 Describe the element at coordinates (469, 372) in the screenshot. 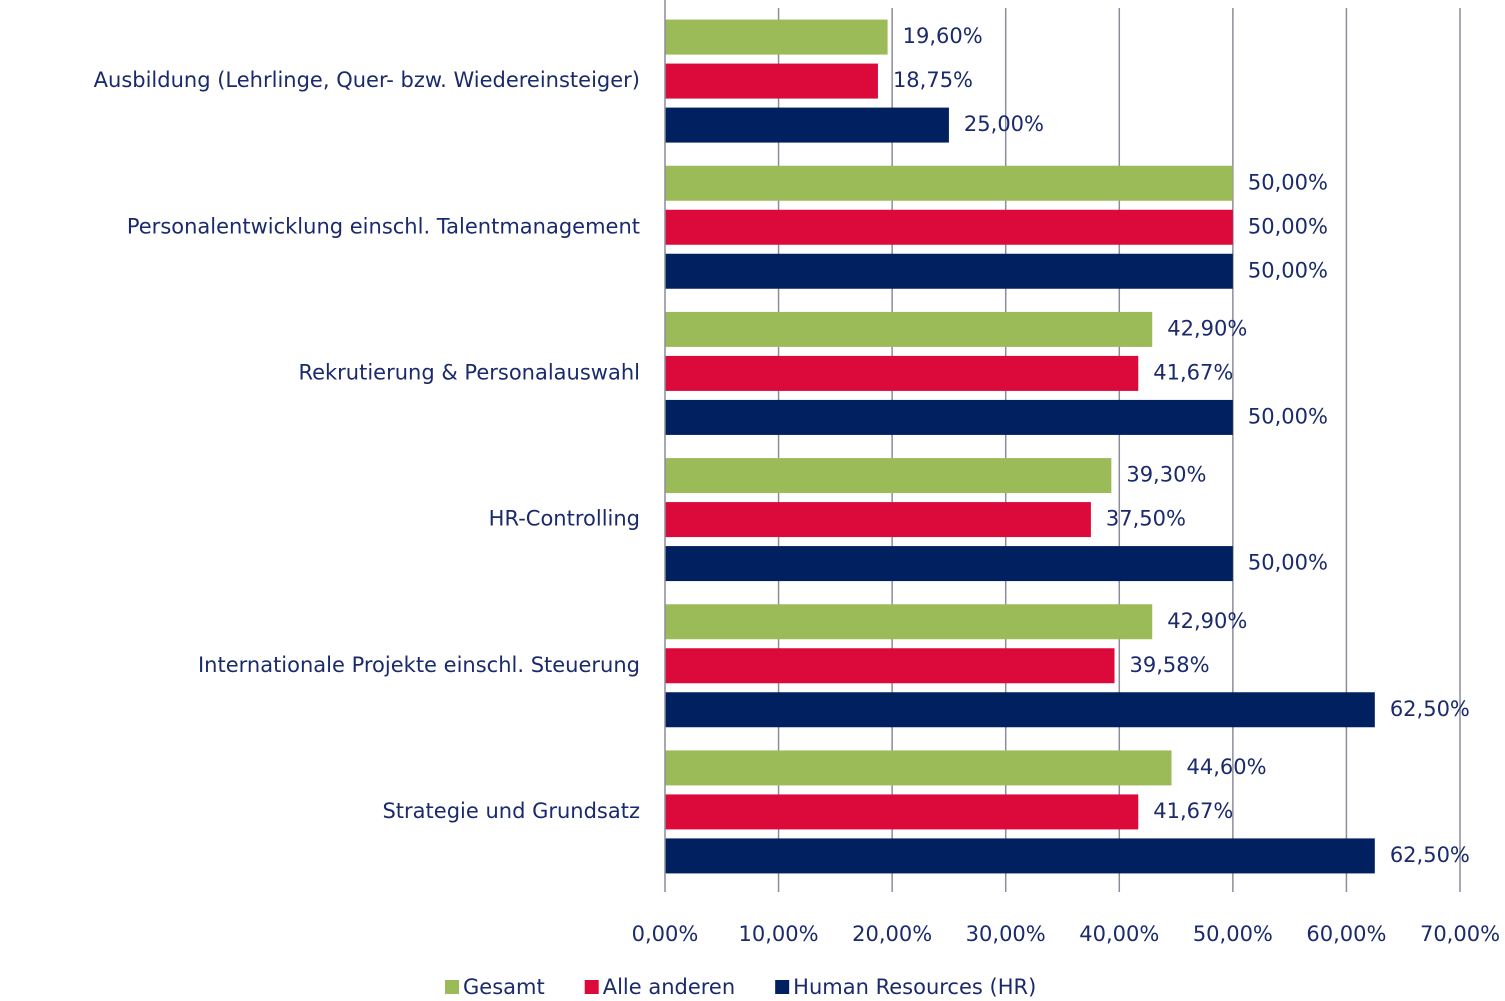

I see `category-label: Rekrutierung & Personalauswahl` at that location.